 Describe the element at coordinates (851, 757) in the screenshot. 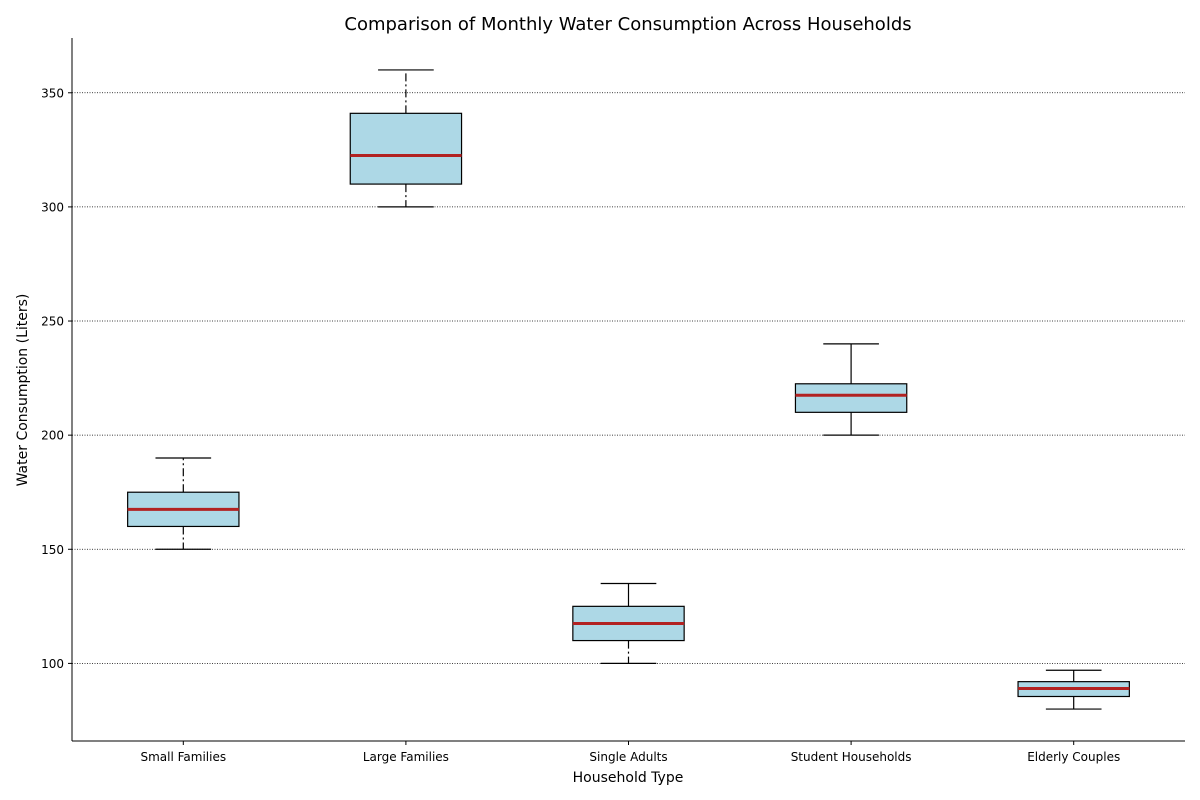

I see `x-tick-label: Student Households` at that location.